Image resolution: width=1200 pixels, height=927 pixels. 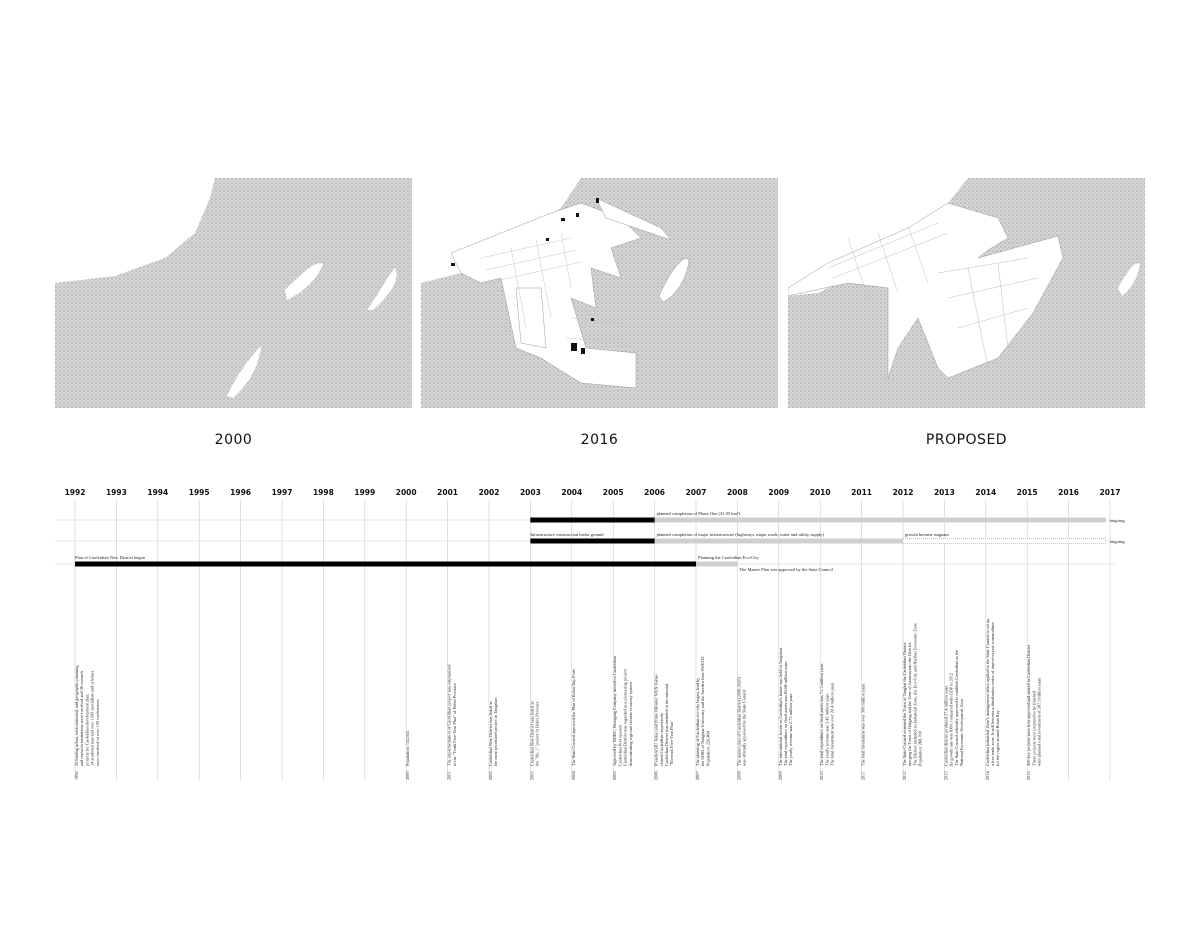 I want to click on year-label: 2001, so click(x=447, y=492).